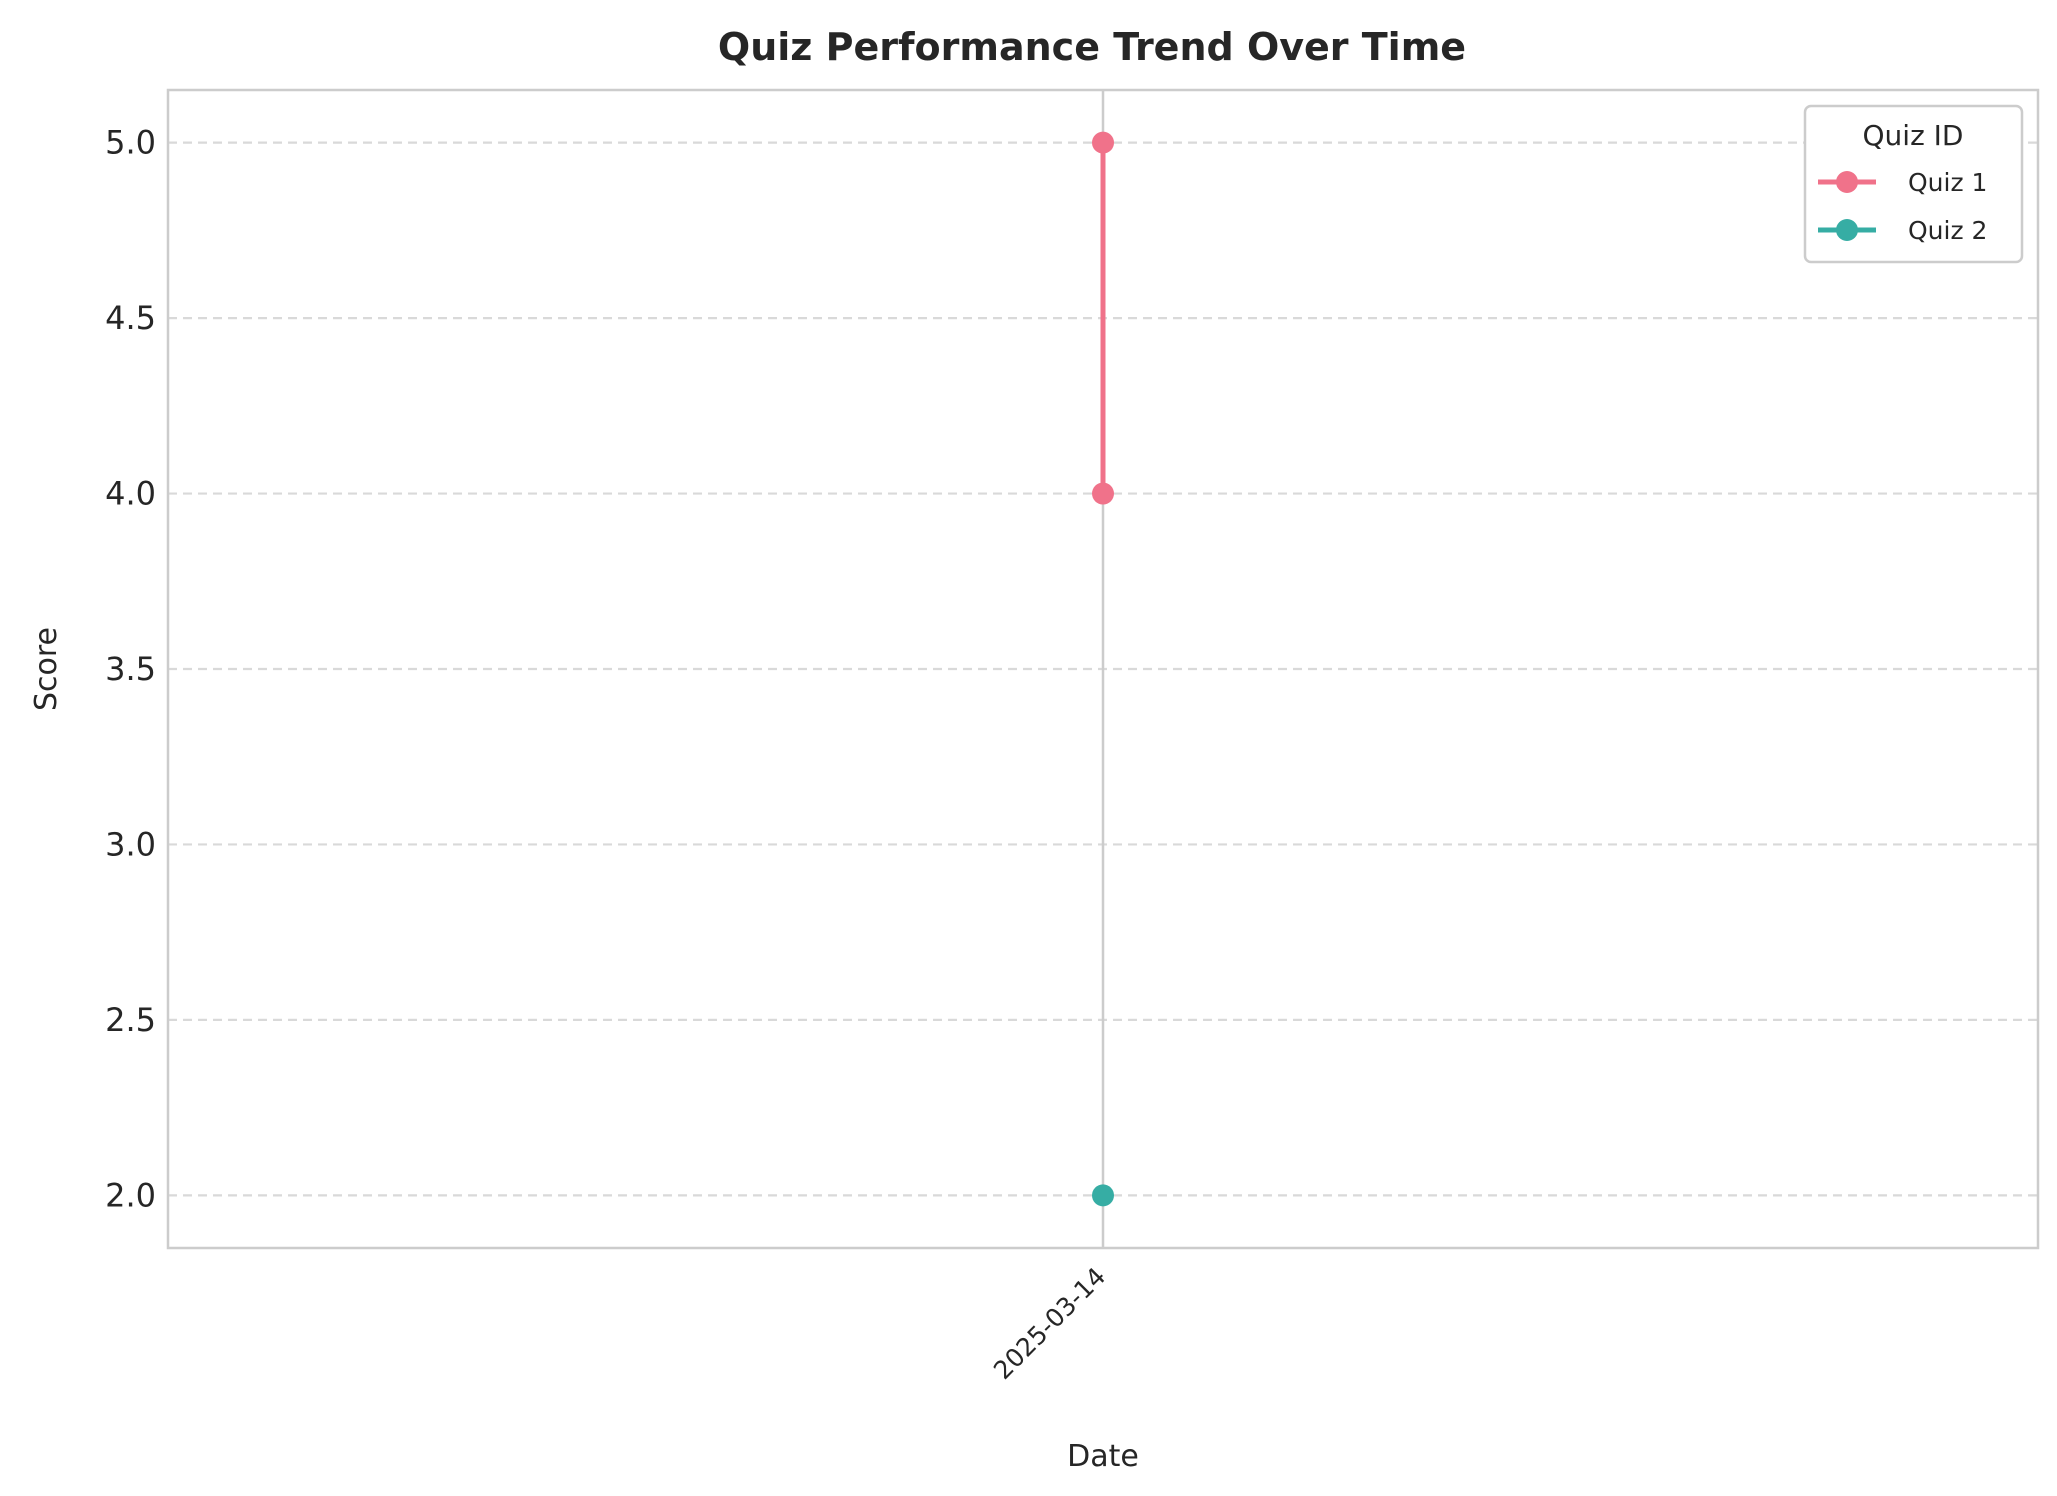 This screenshot has height=1496, width=2057. Describe the element at coordinates (1902, 206) in the screenshot. I see `legend-items: Quiz 1 Quiz 2` at that location.